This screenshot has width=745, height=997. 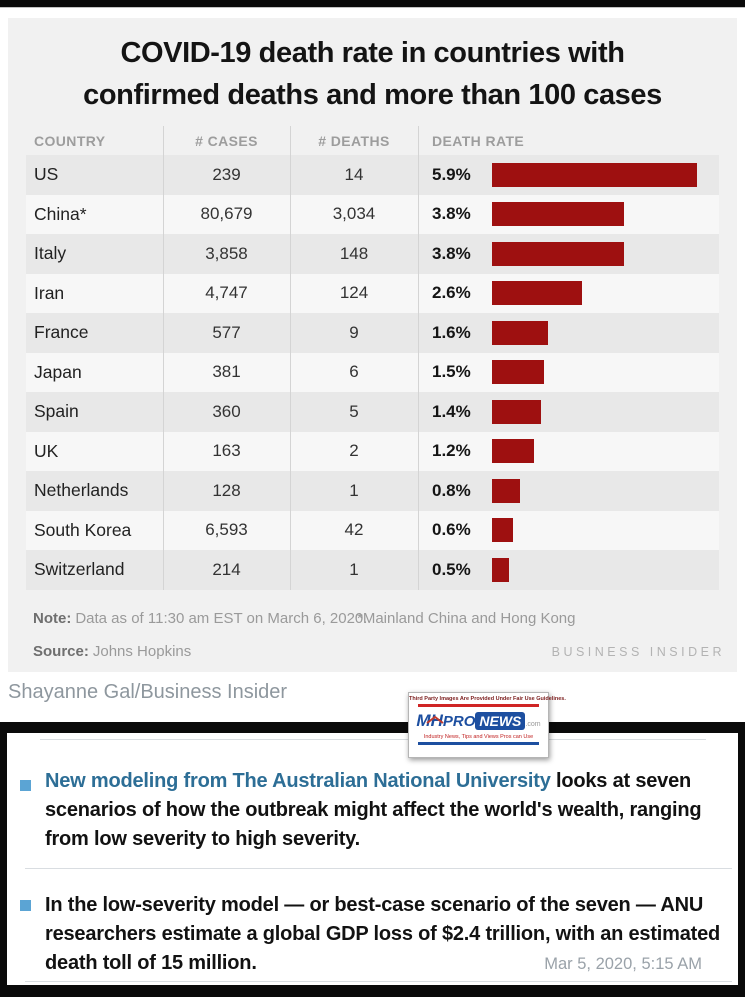 What do you see at coordinates (83, 529) in the screenshot?
I see `country-cell: South Korea` at bounding box center [83, 529].